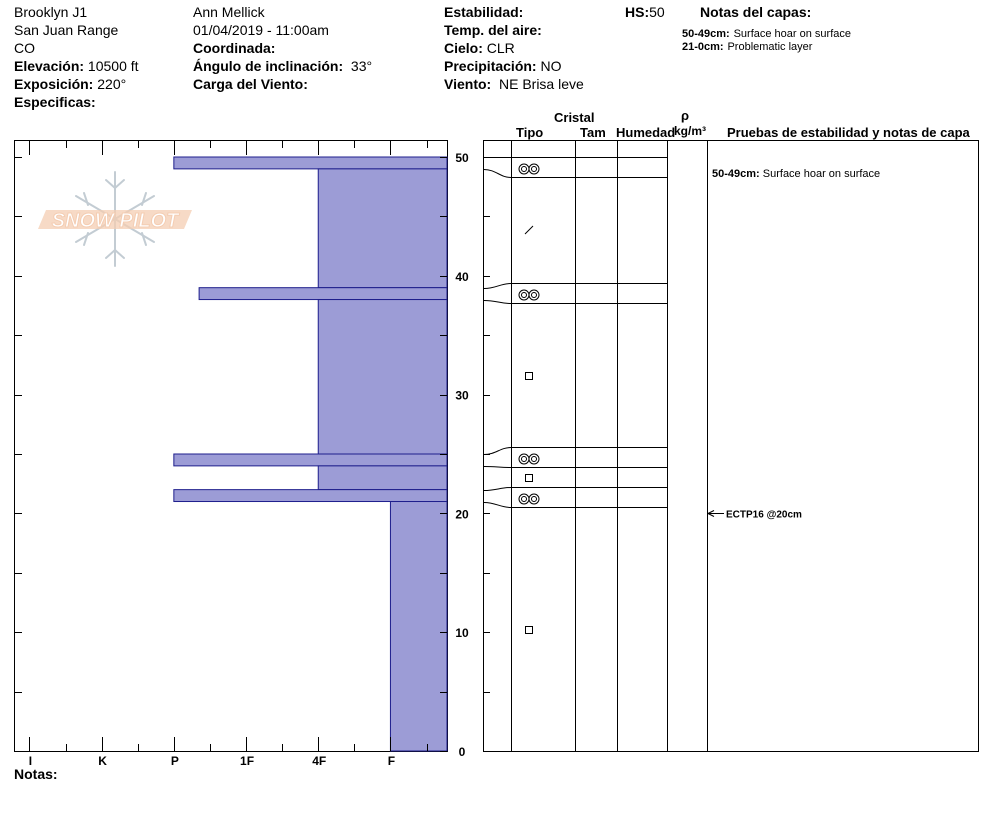  Describe the element at coordinates (463, 48) in the screenshot. I see `sky-label: Cielo:` at that location.